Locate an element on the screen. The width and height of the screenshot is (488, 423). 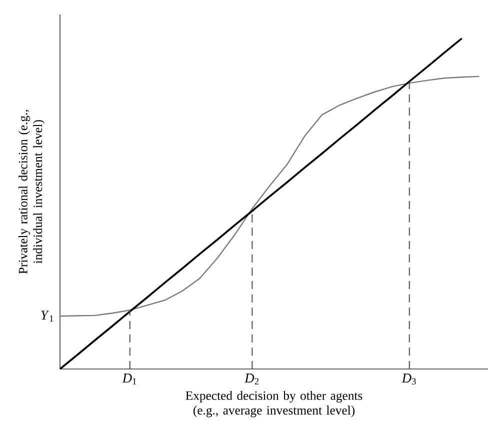
x-tick-label: D$_{2}$ is located at coordinates (251, 379).